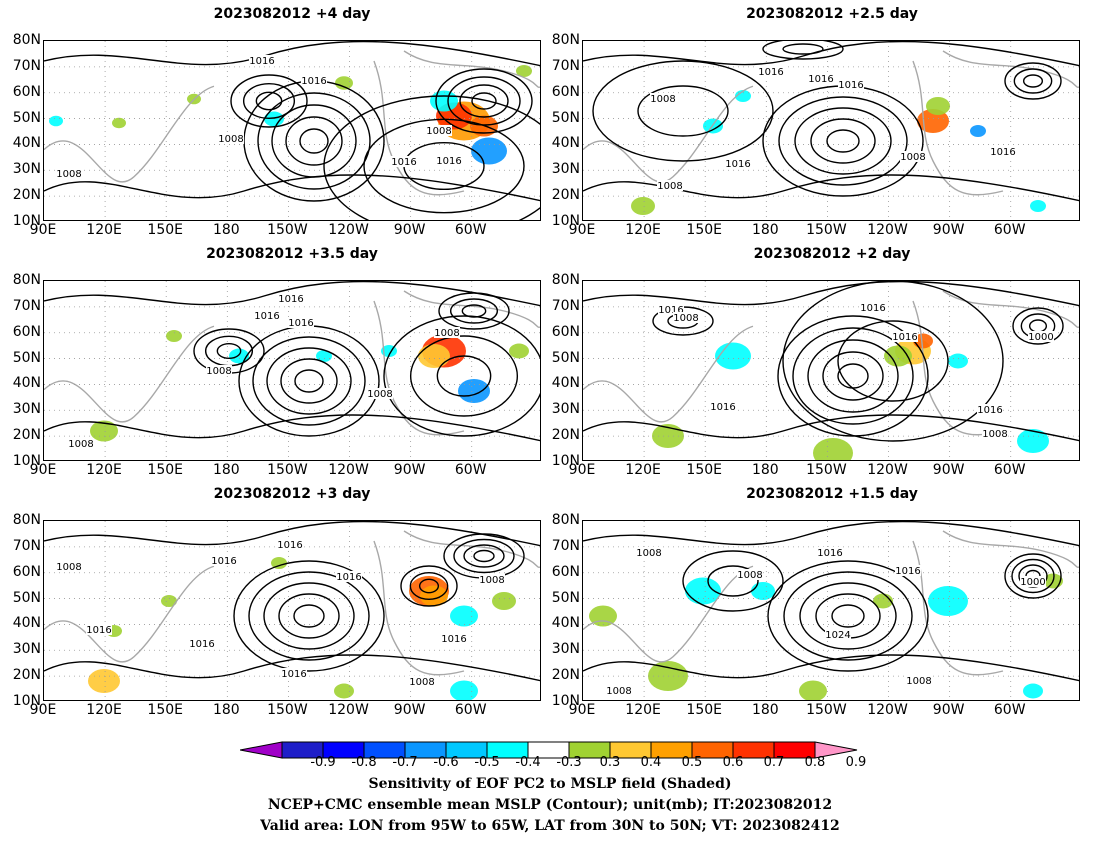 Image resolution: width=1100 pixels, height=850 pixels. Describe the element at coordinates (832, 494) in the screenshot. I see `panel-title-6: 2023082012 +1.5 day` at that location.